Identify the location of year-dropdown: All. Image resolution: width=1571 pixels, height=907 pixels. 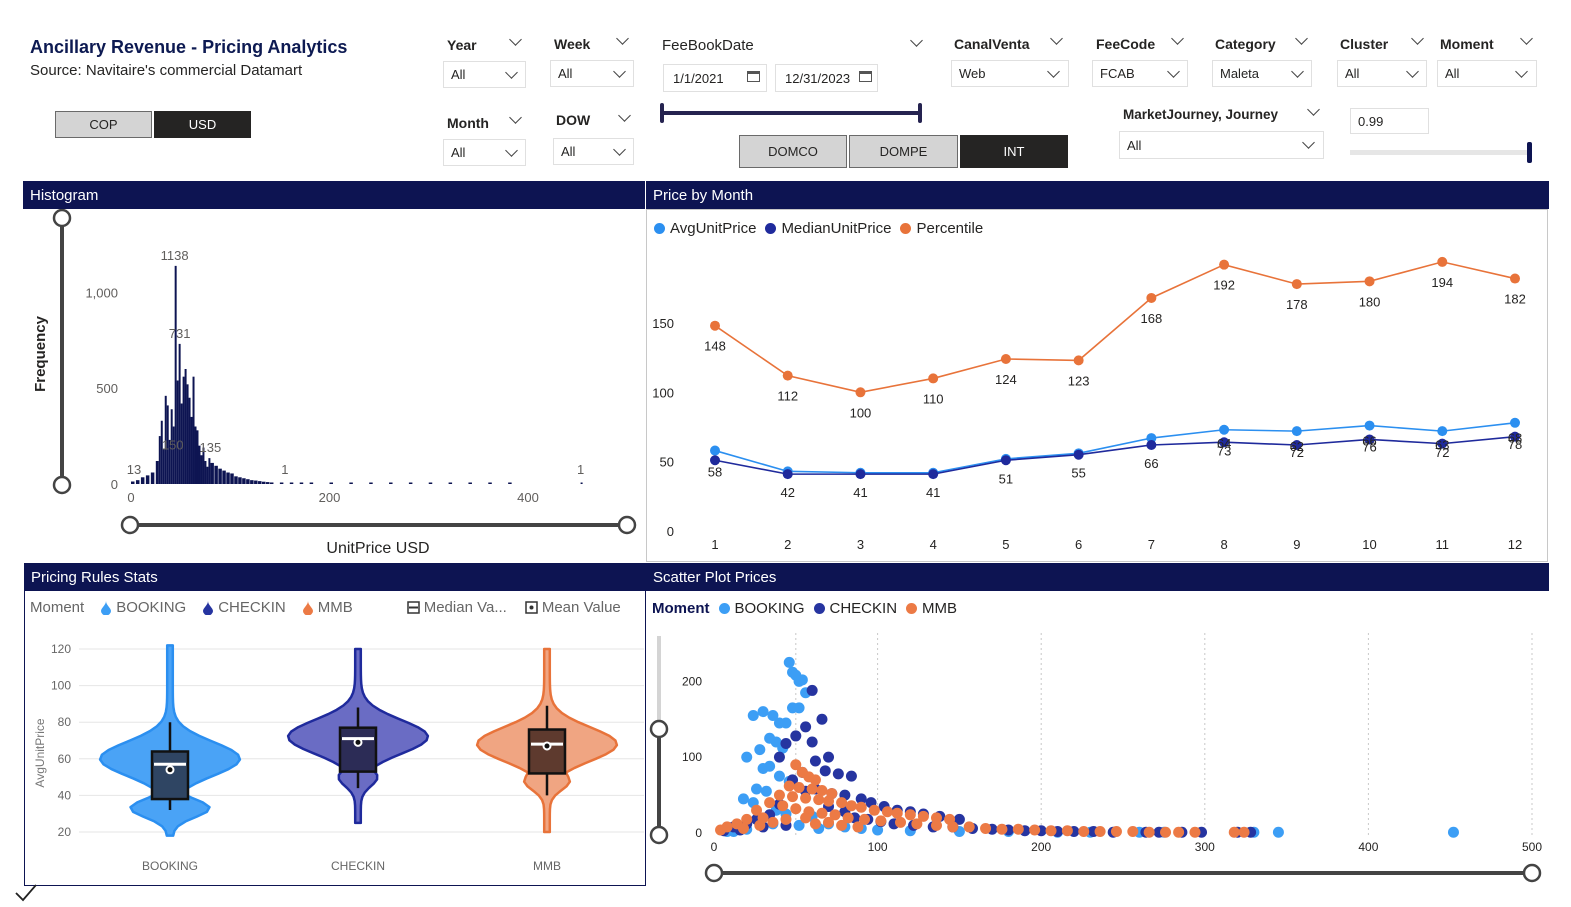
(484, 74).